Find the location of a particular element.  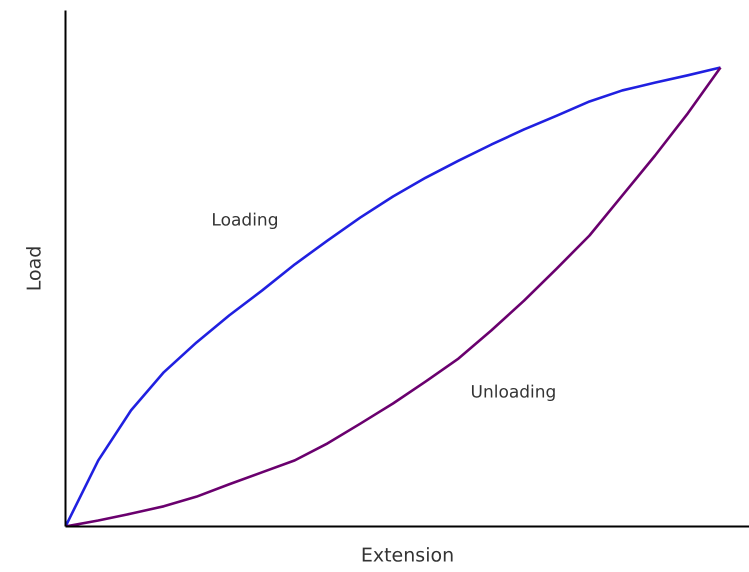

text: Loading is located at coordinates (245, 220).